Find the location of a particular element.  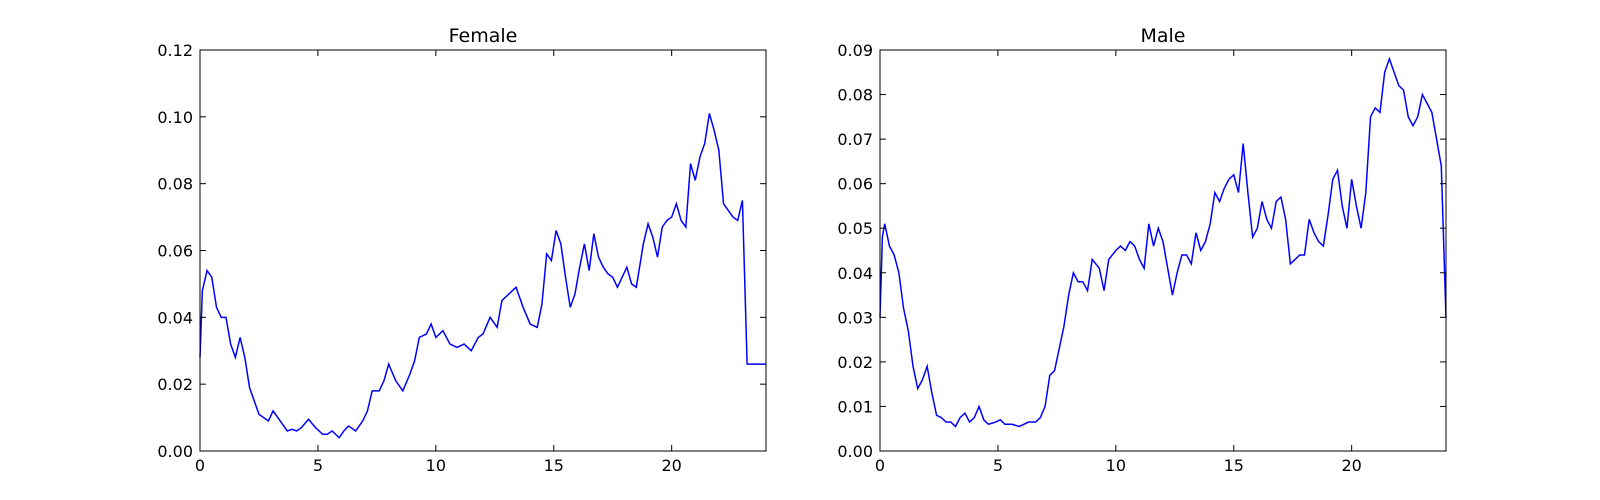

female-xtick-label: 15 is located at coordinates (554, 465).